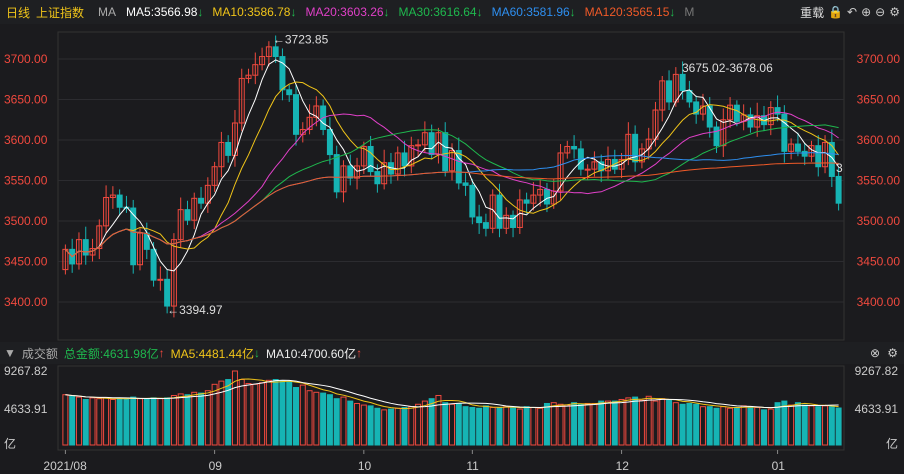  I want to click on toolbar-icons: 重载 🔒 ↶ ⊕ ⊖ ⚙, so click(850, 12).